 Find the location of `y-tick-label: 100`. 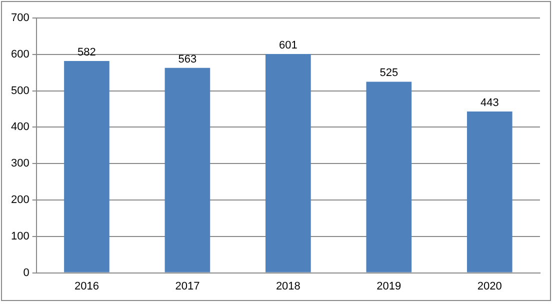

y-tick-label: 100 is located at coordinates (20, 236).